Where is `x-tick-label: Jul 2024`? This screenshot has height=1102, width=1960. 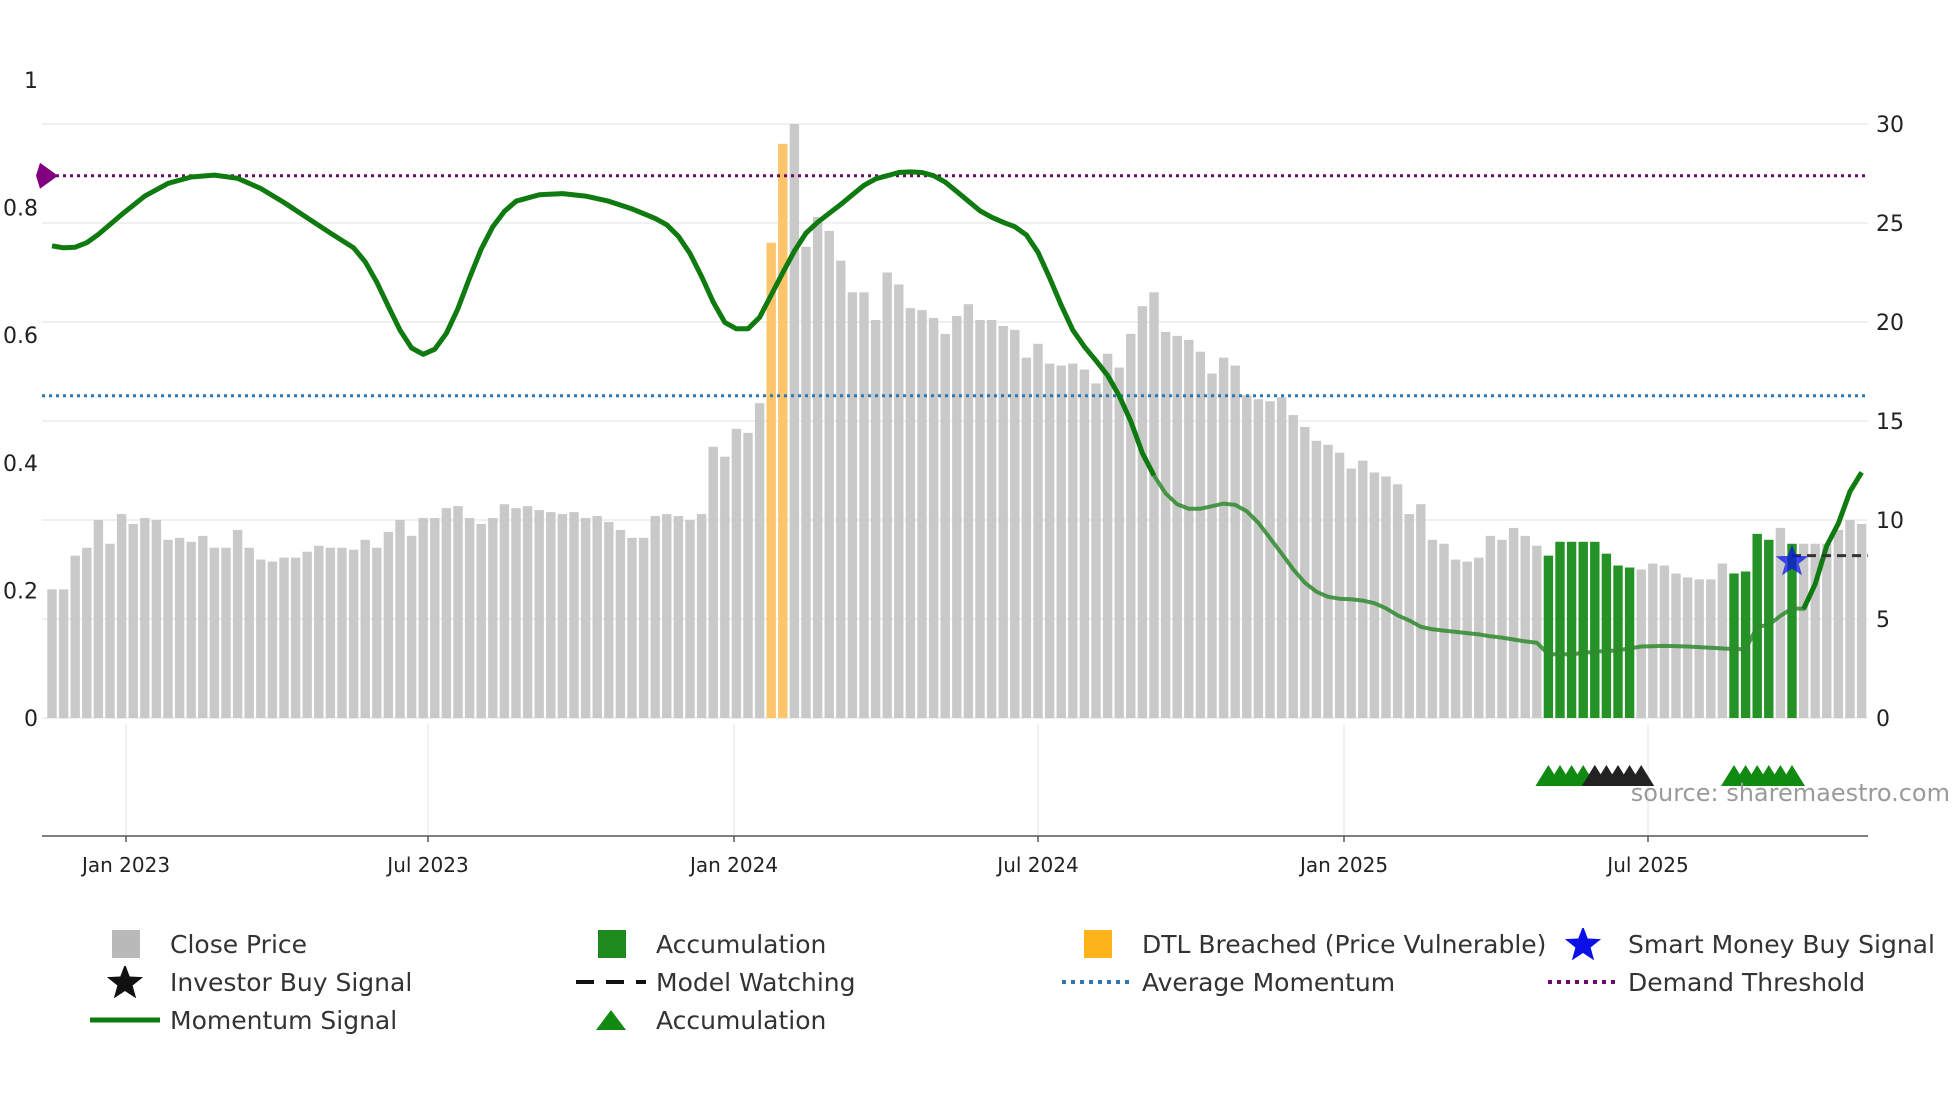 x-tick-label: Jul 2024 is located at coordinates (1036, 865).